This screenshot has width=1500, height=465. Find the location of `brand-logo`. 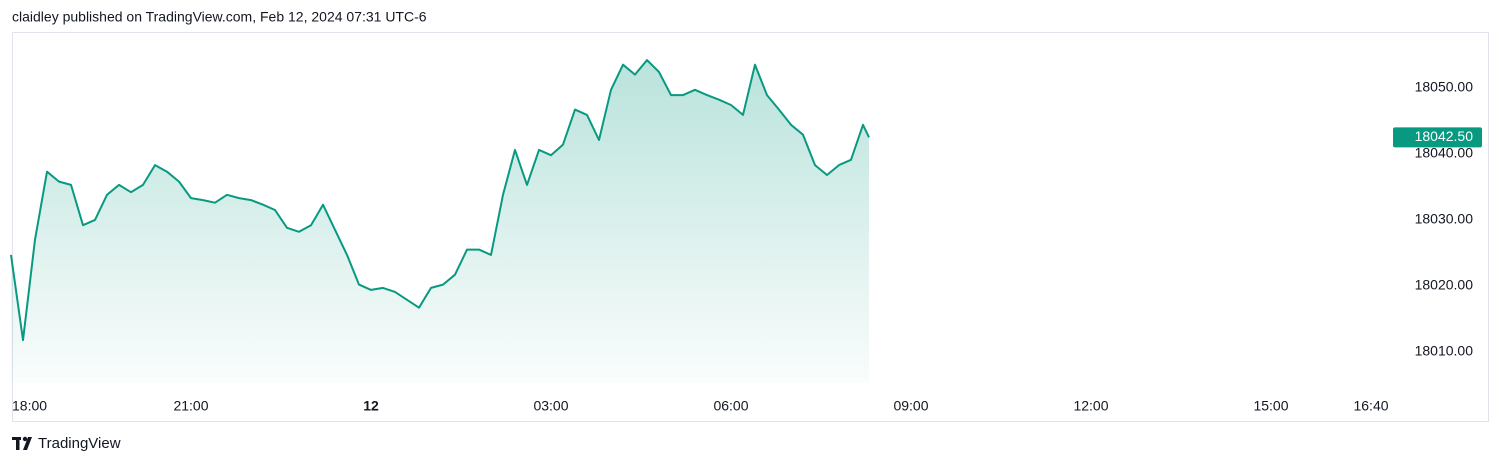

brand-logo is located at coordinates (22, 443).